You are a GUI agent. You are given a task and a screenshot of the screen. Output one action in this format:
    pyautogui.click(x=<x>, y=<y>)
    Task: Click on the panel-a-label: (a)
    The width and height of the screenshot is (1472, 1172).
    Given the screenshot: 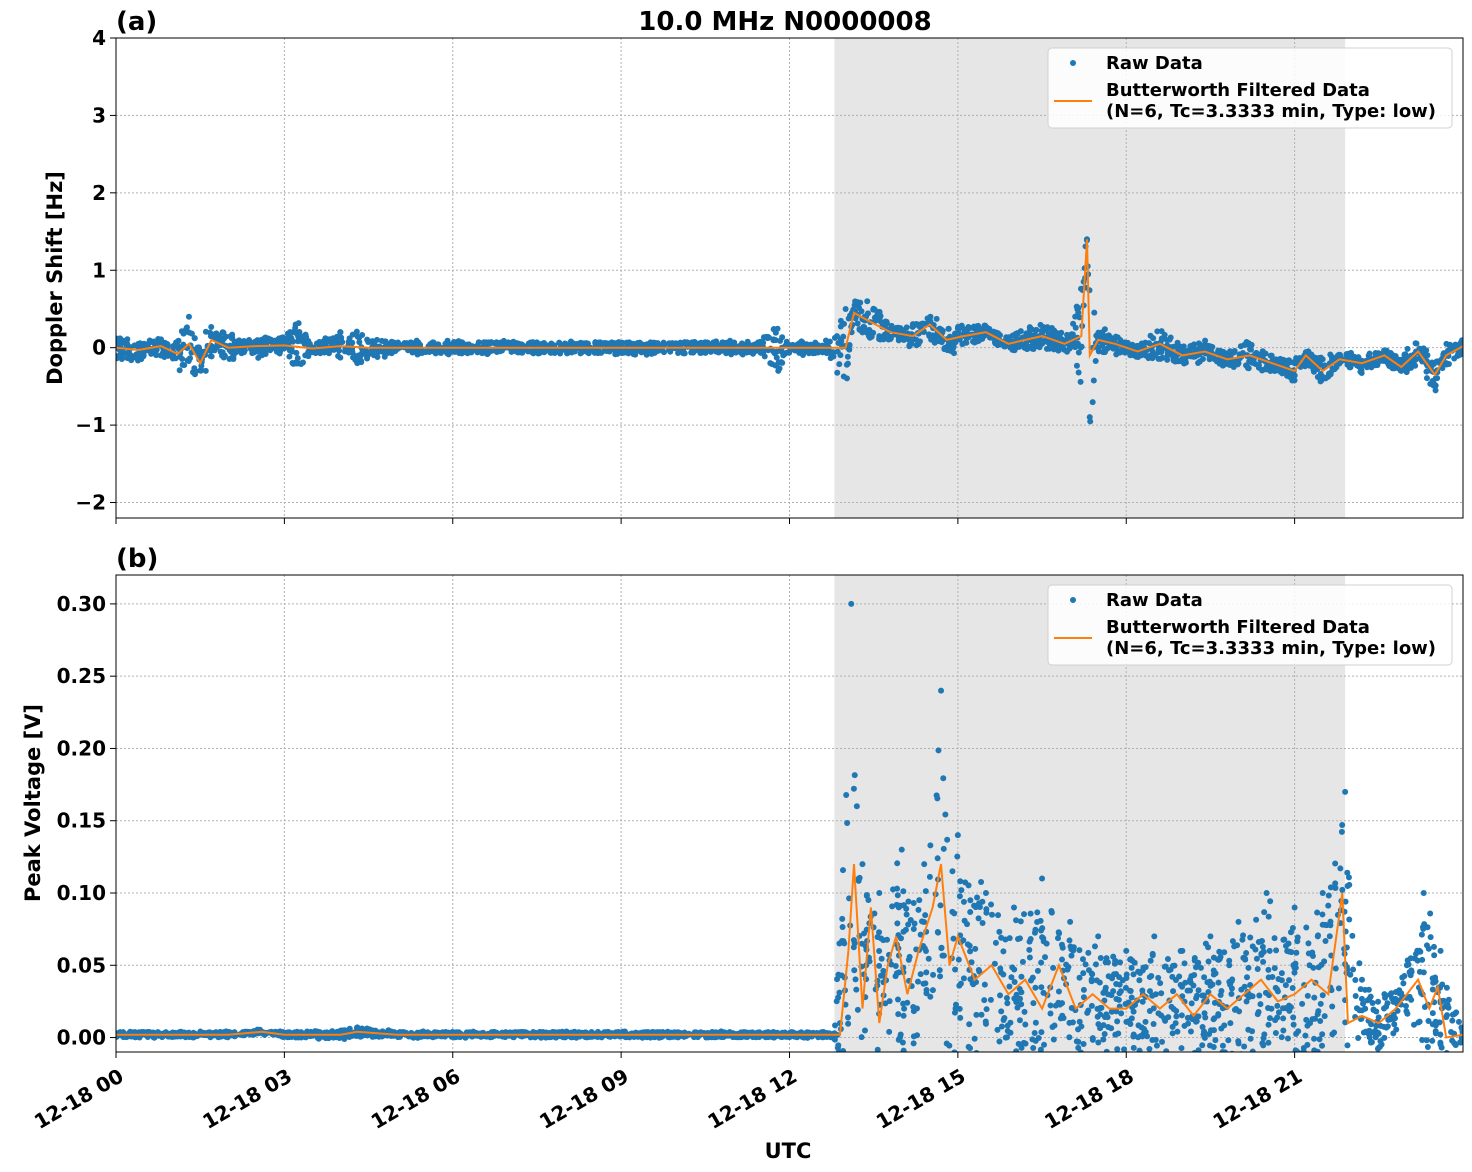 What is the action you would take?
    pyautogui.click(x=136, y=22)
    